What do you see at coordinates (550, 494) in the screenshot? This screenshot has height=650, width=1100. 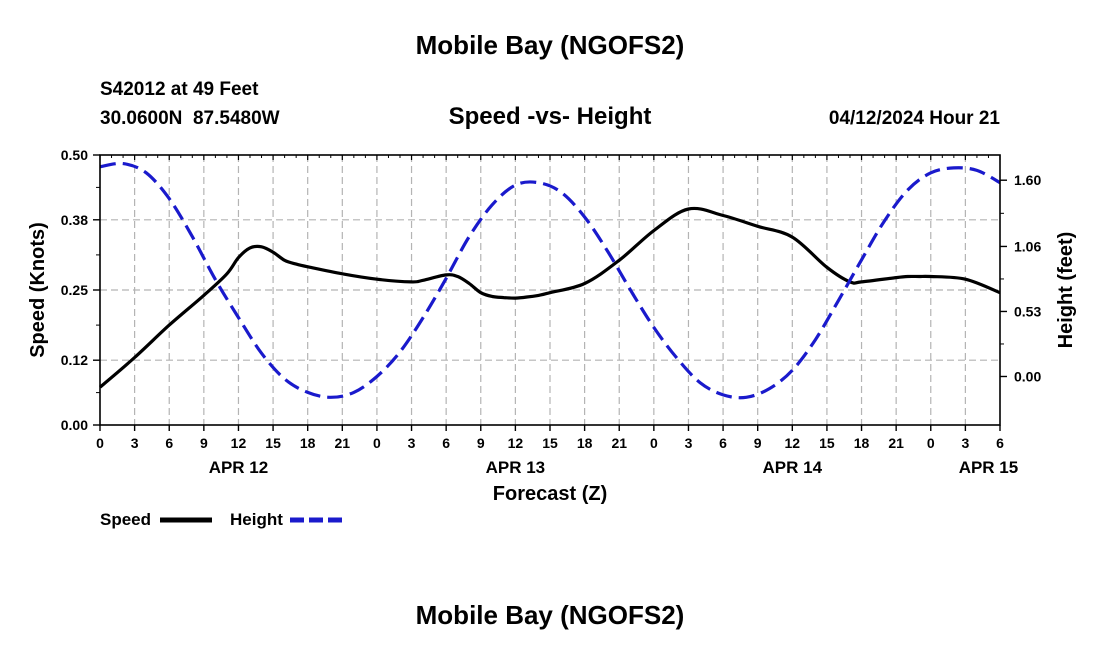 I see `x-axis-label: Forecast (Z)` at bounding box center [550, 494].